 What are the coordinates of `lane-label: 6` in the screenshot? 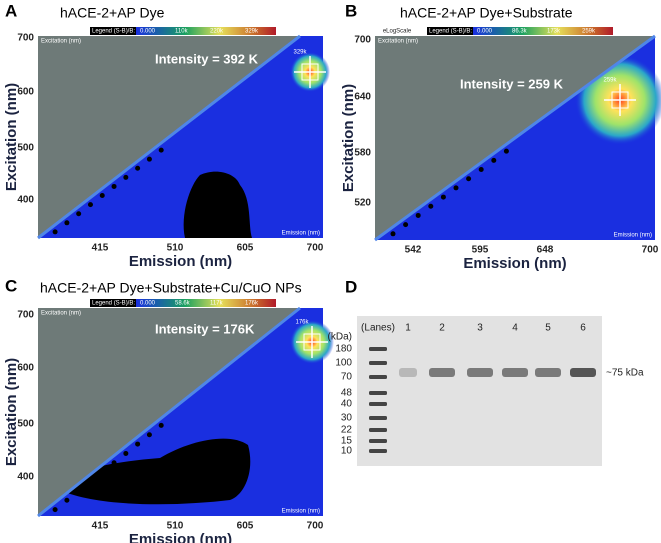 It's located at (583, 328).